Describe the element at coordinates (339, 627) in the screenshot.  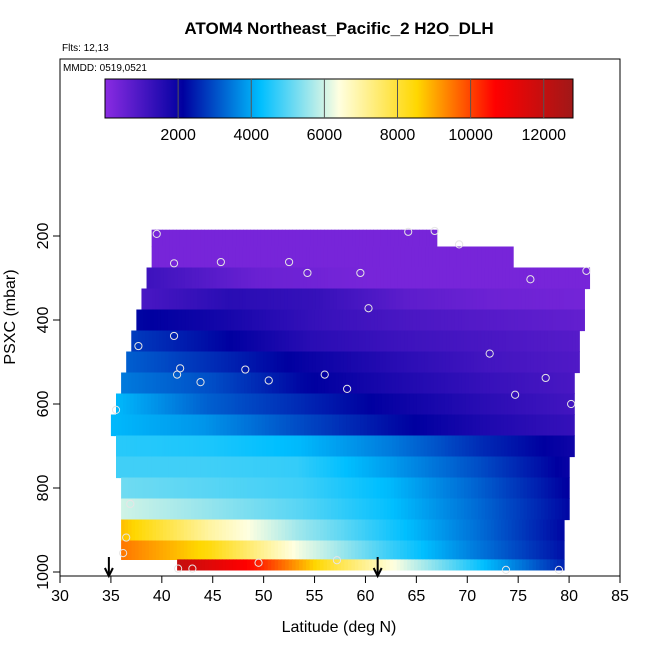
I see `x-axis-label: Latitude (deg N)` at that location.